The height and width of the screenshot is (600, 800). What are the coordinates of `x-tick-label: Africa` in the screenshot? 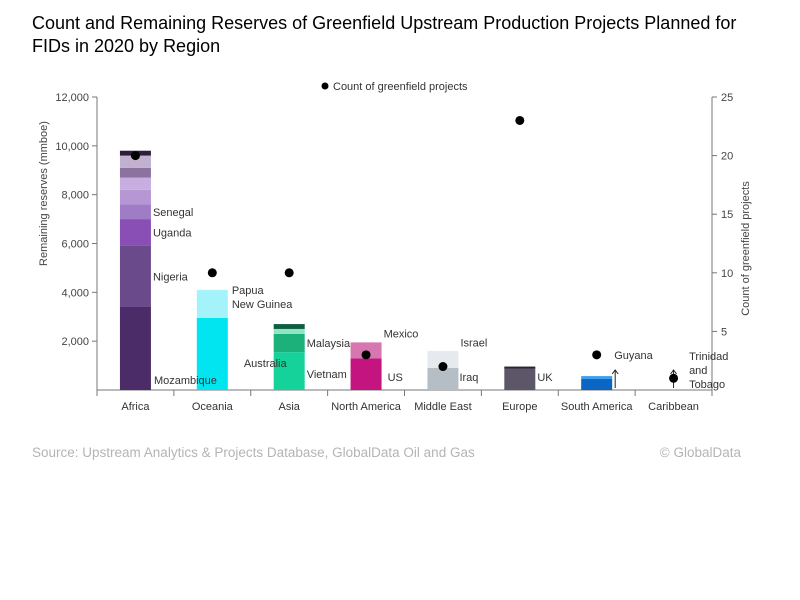 It's located at (135, 407).